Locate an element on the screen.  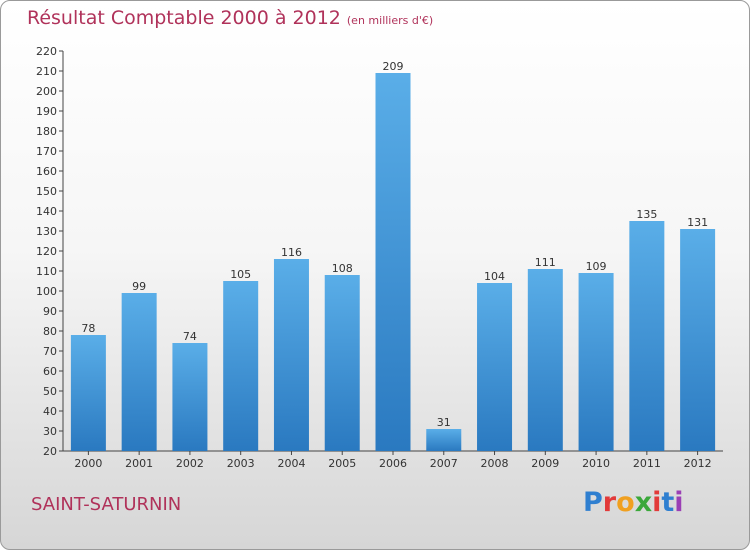
y-tick-label: 120 is located at coordinates (46, 251).